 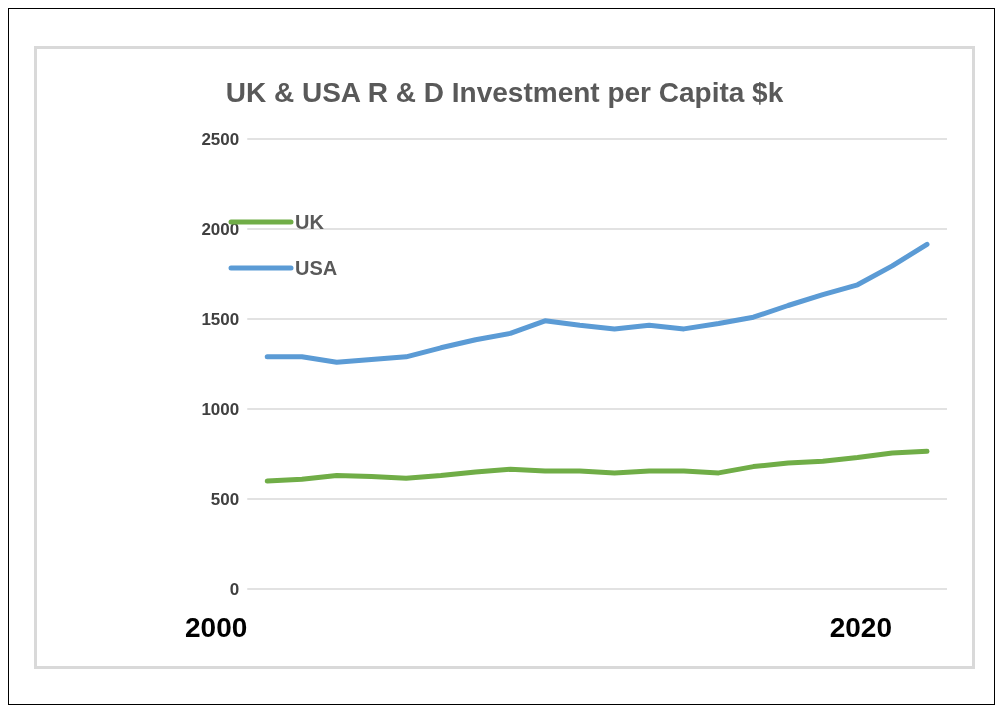 What do you see at coordinates (860, 628) in the screenshot?
I see `text: 2020` at bounding box center [860, 628].